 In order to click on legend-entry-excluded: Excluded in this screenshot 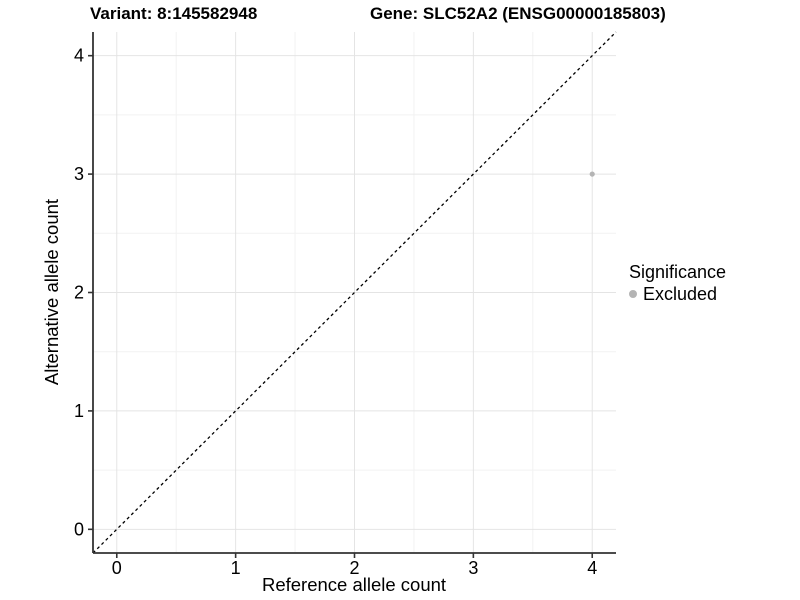, I will do `click(677, 294)`.